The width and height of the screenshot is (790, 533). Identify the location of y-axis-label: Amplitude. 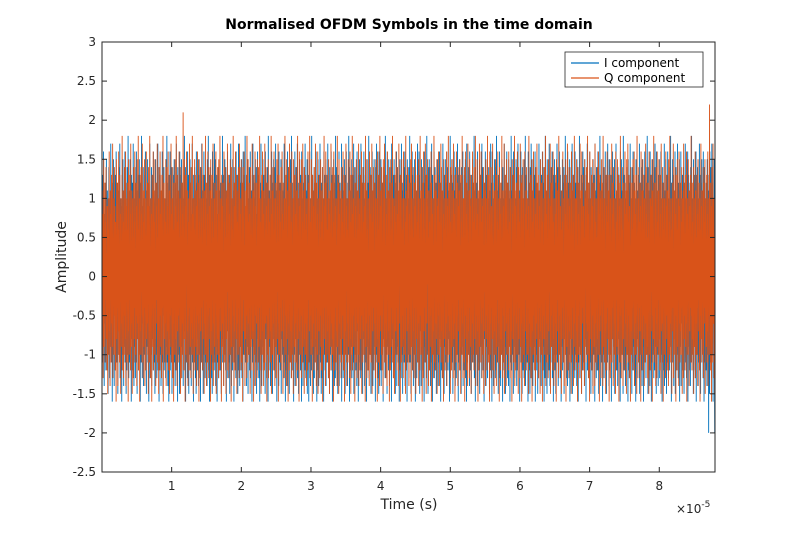
(62, 257).